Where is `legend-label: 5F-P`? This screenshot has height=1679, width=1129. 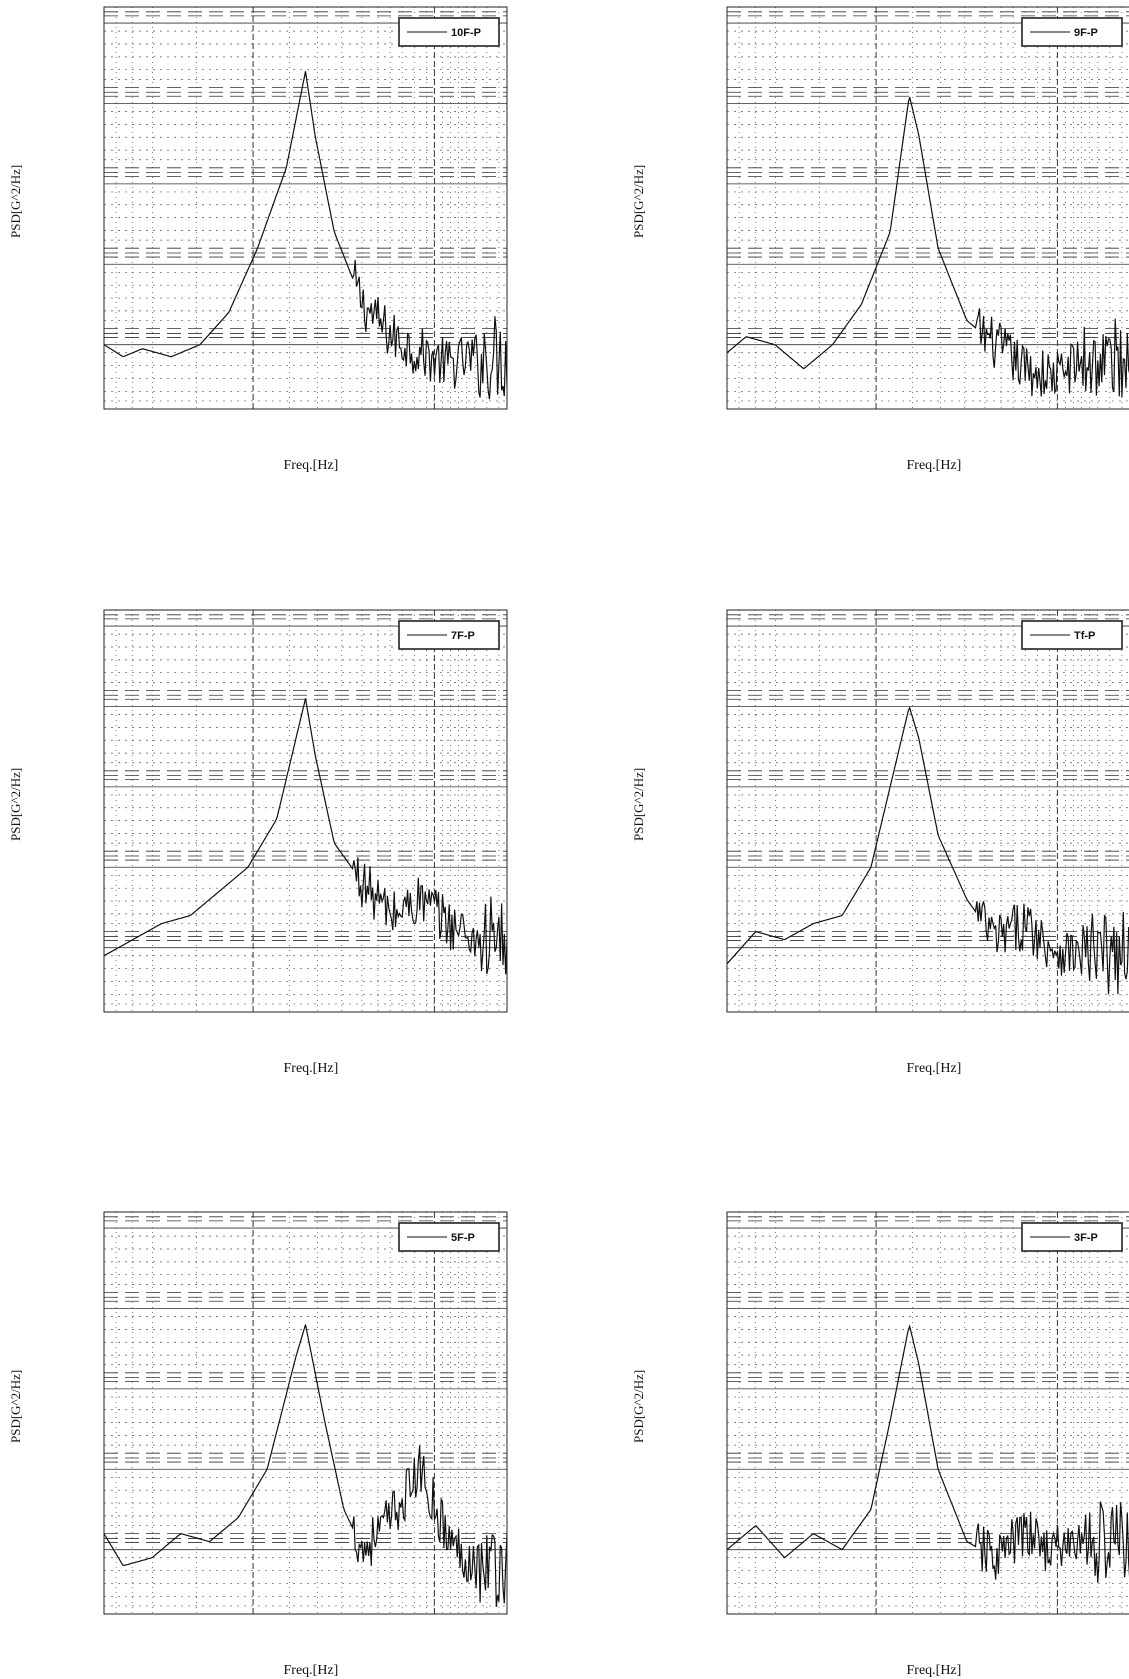 legend-label: 5F-P is located at coordinates (463, 1238).